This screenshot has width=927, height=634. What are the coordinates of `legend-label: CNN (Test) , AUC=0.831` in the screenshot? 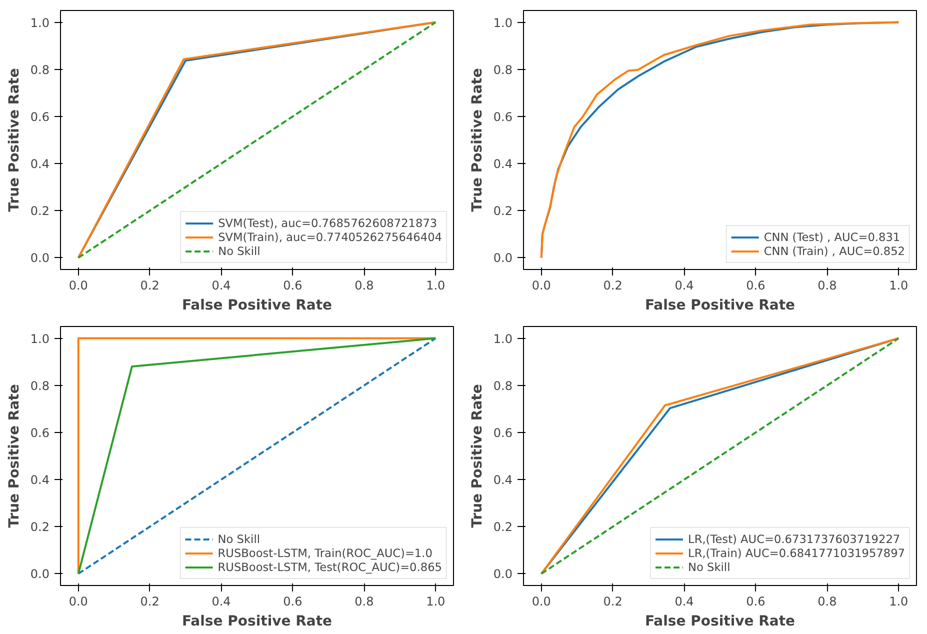 It's located at (832, 237).